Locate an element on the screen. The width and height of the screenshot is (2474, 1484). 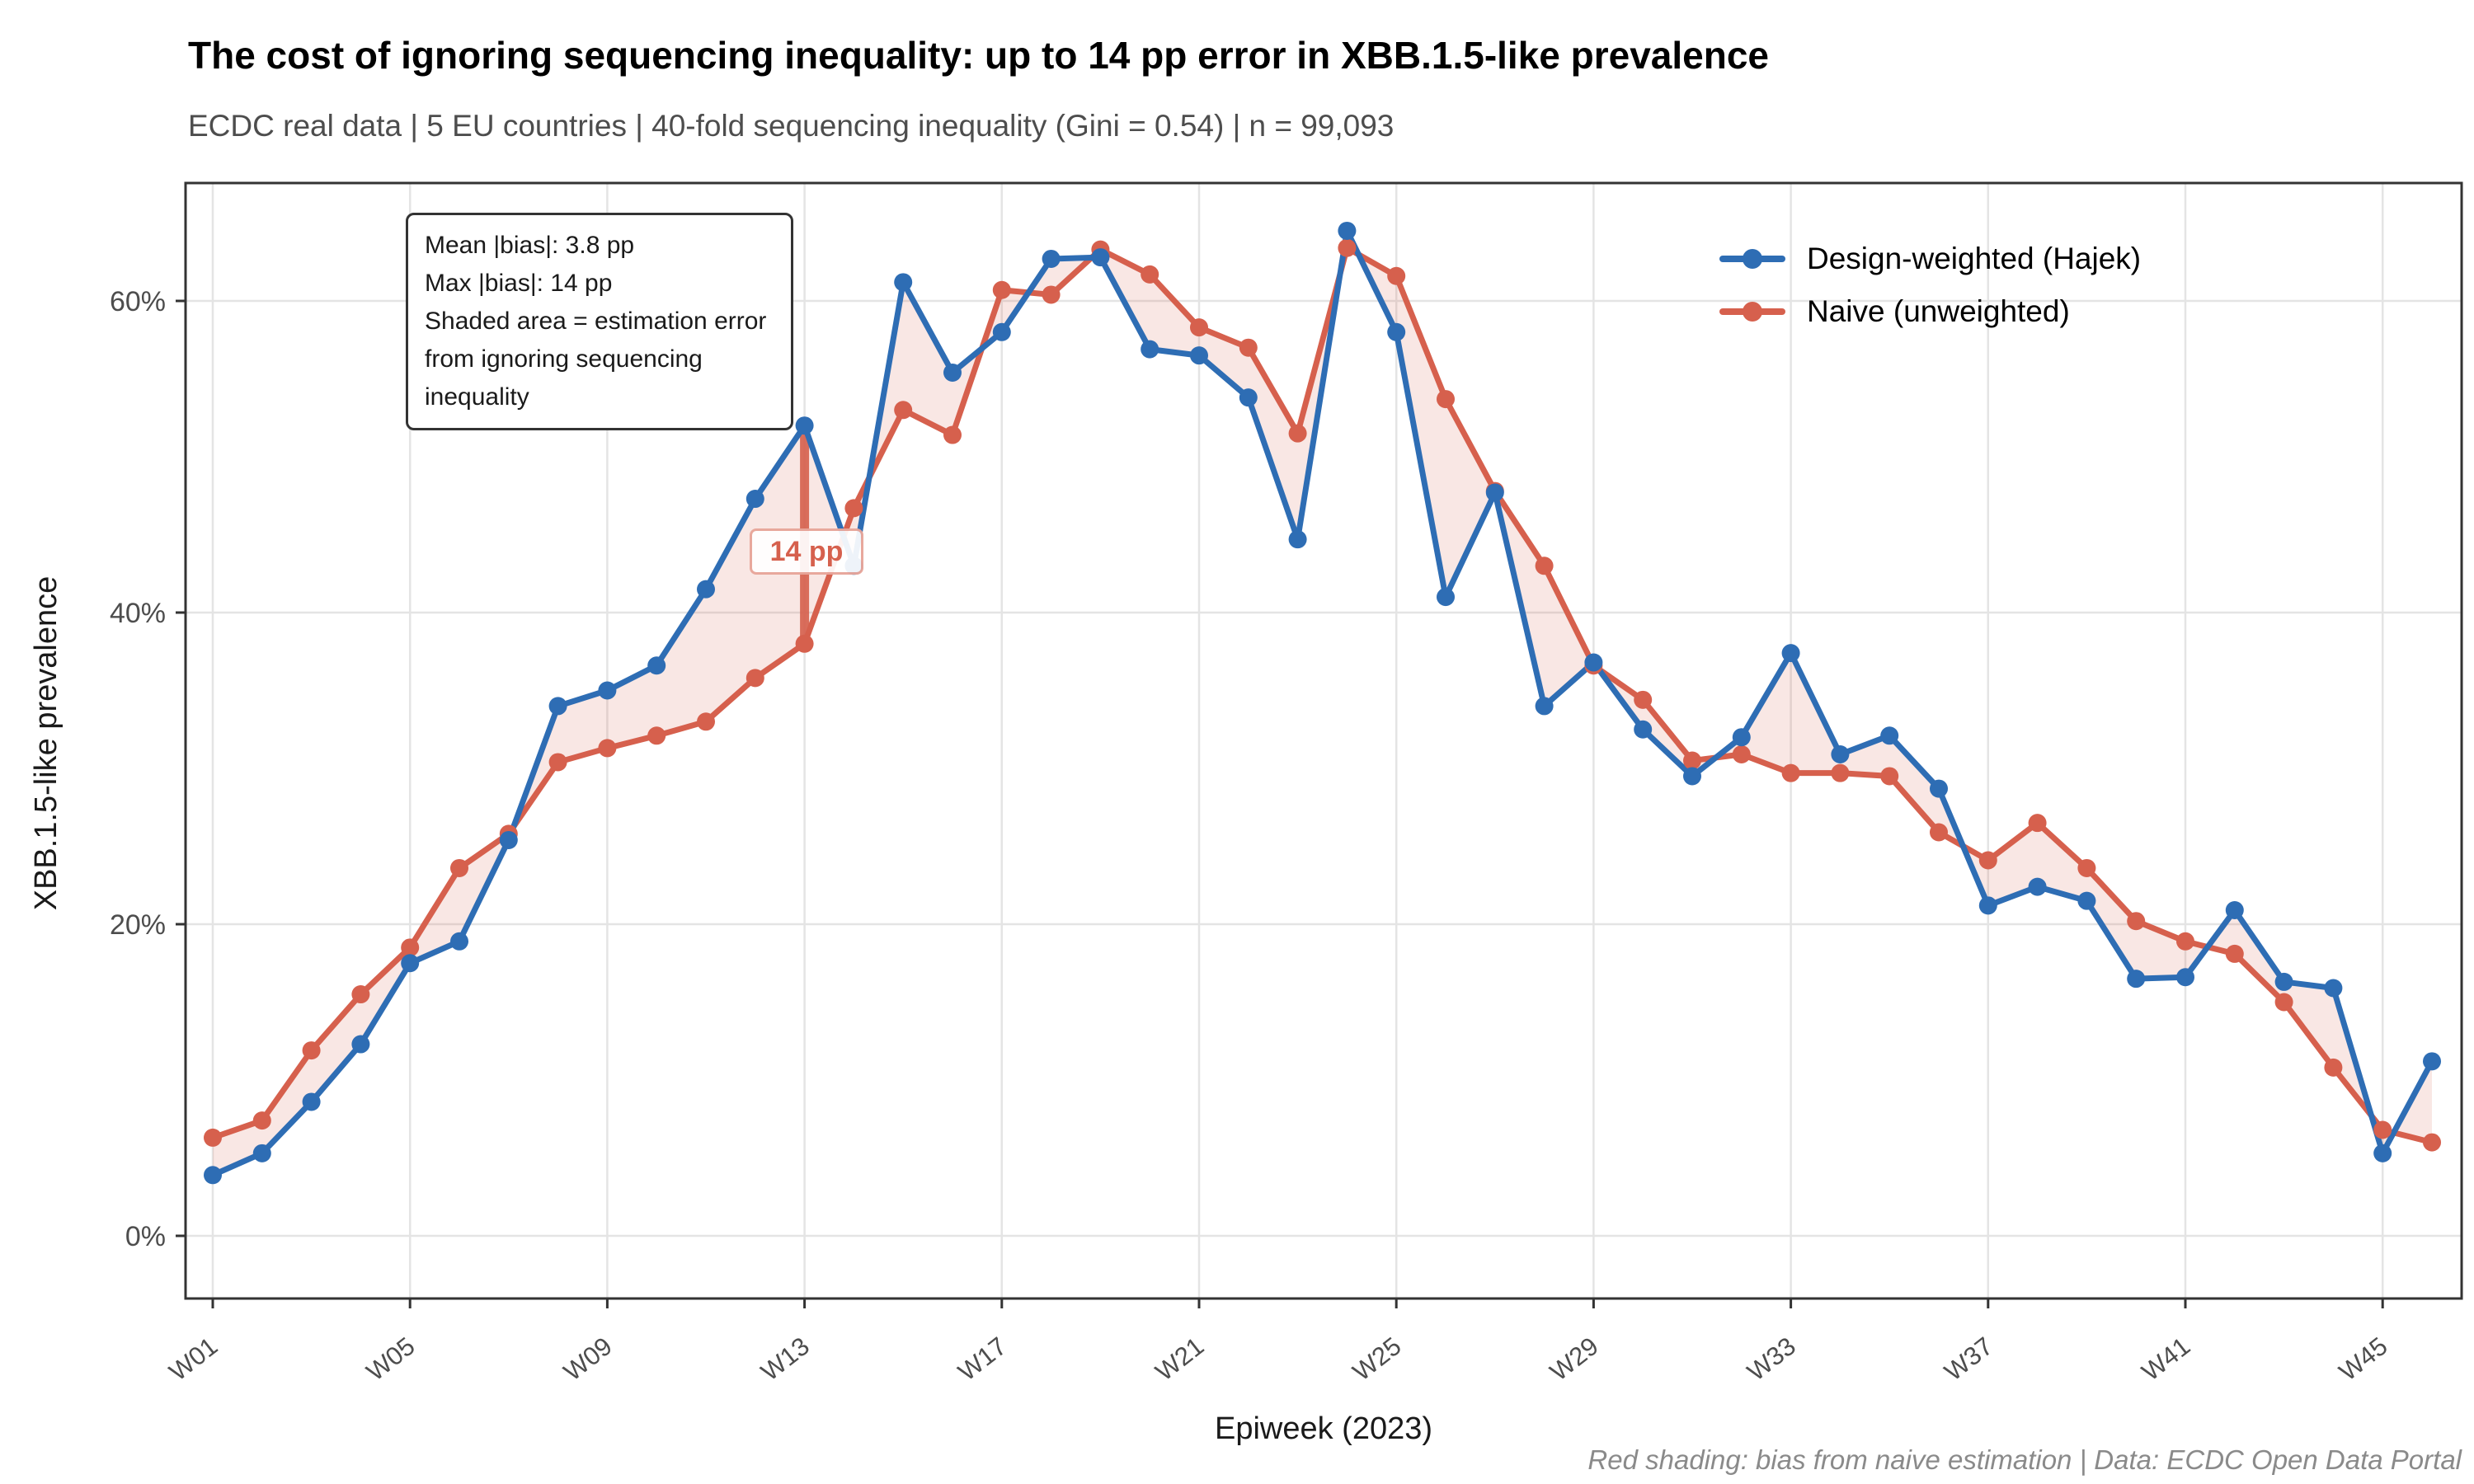
naive-point-W15 is located at coordinates (903, 410).